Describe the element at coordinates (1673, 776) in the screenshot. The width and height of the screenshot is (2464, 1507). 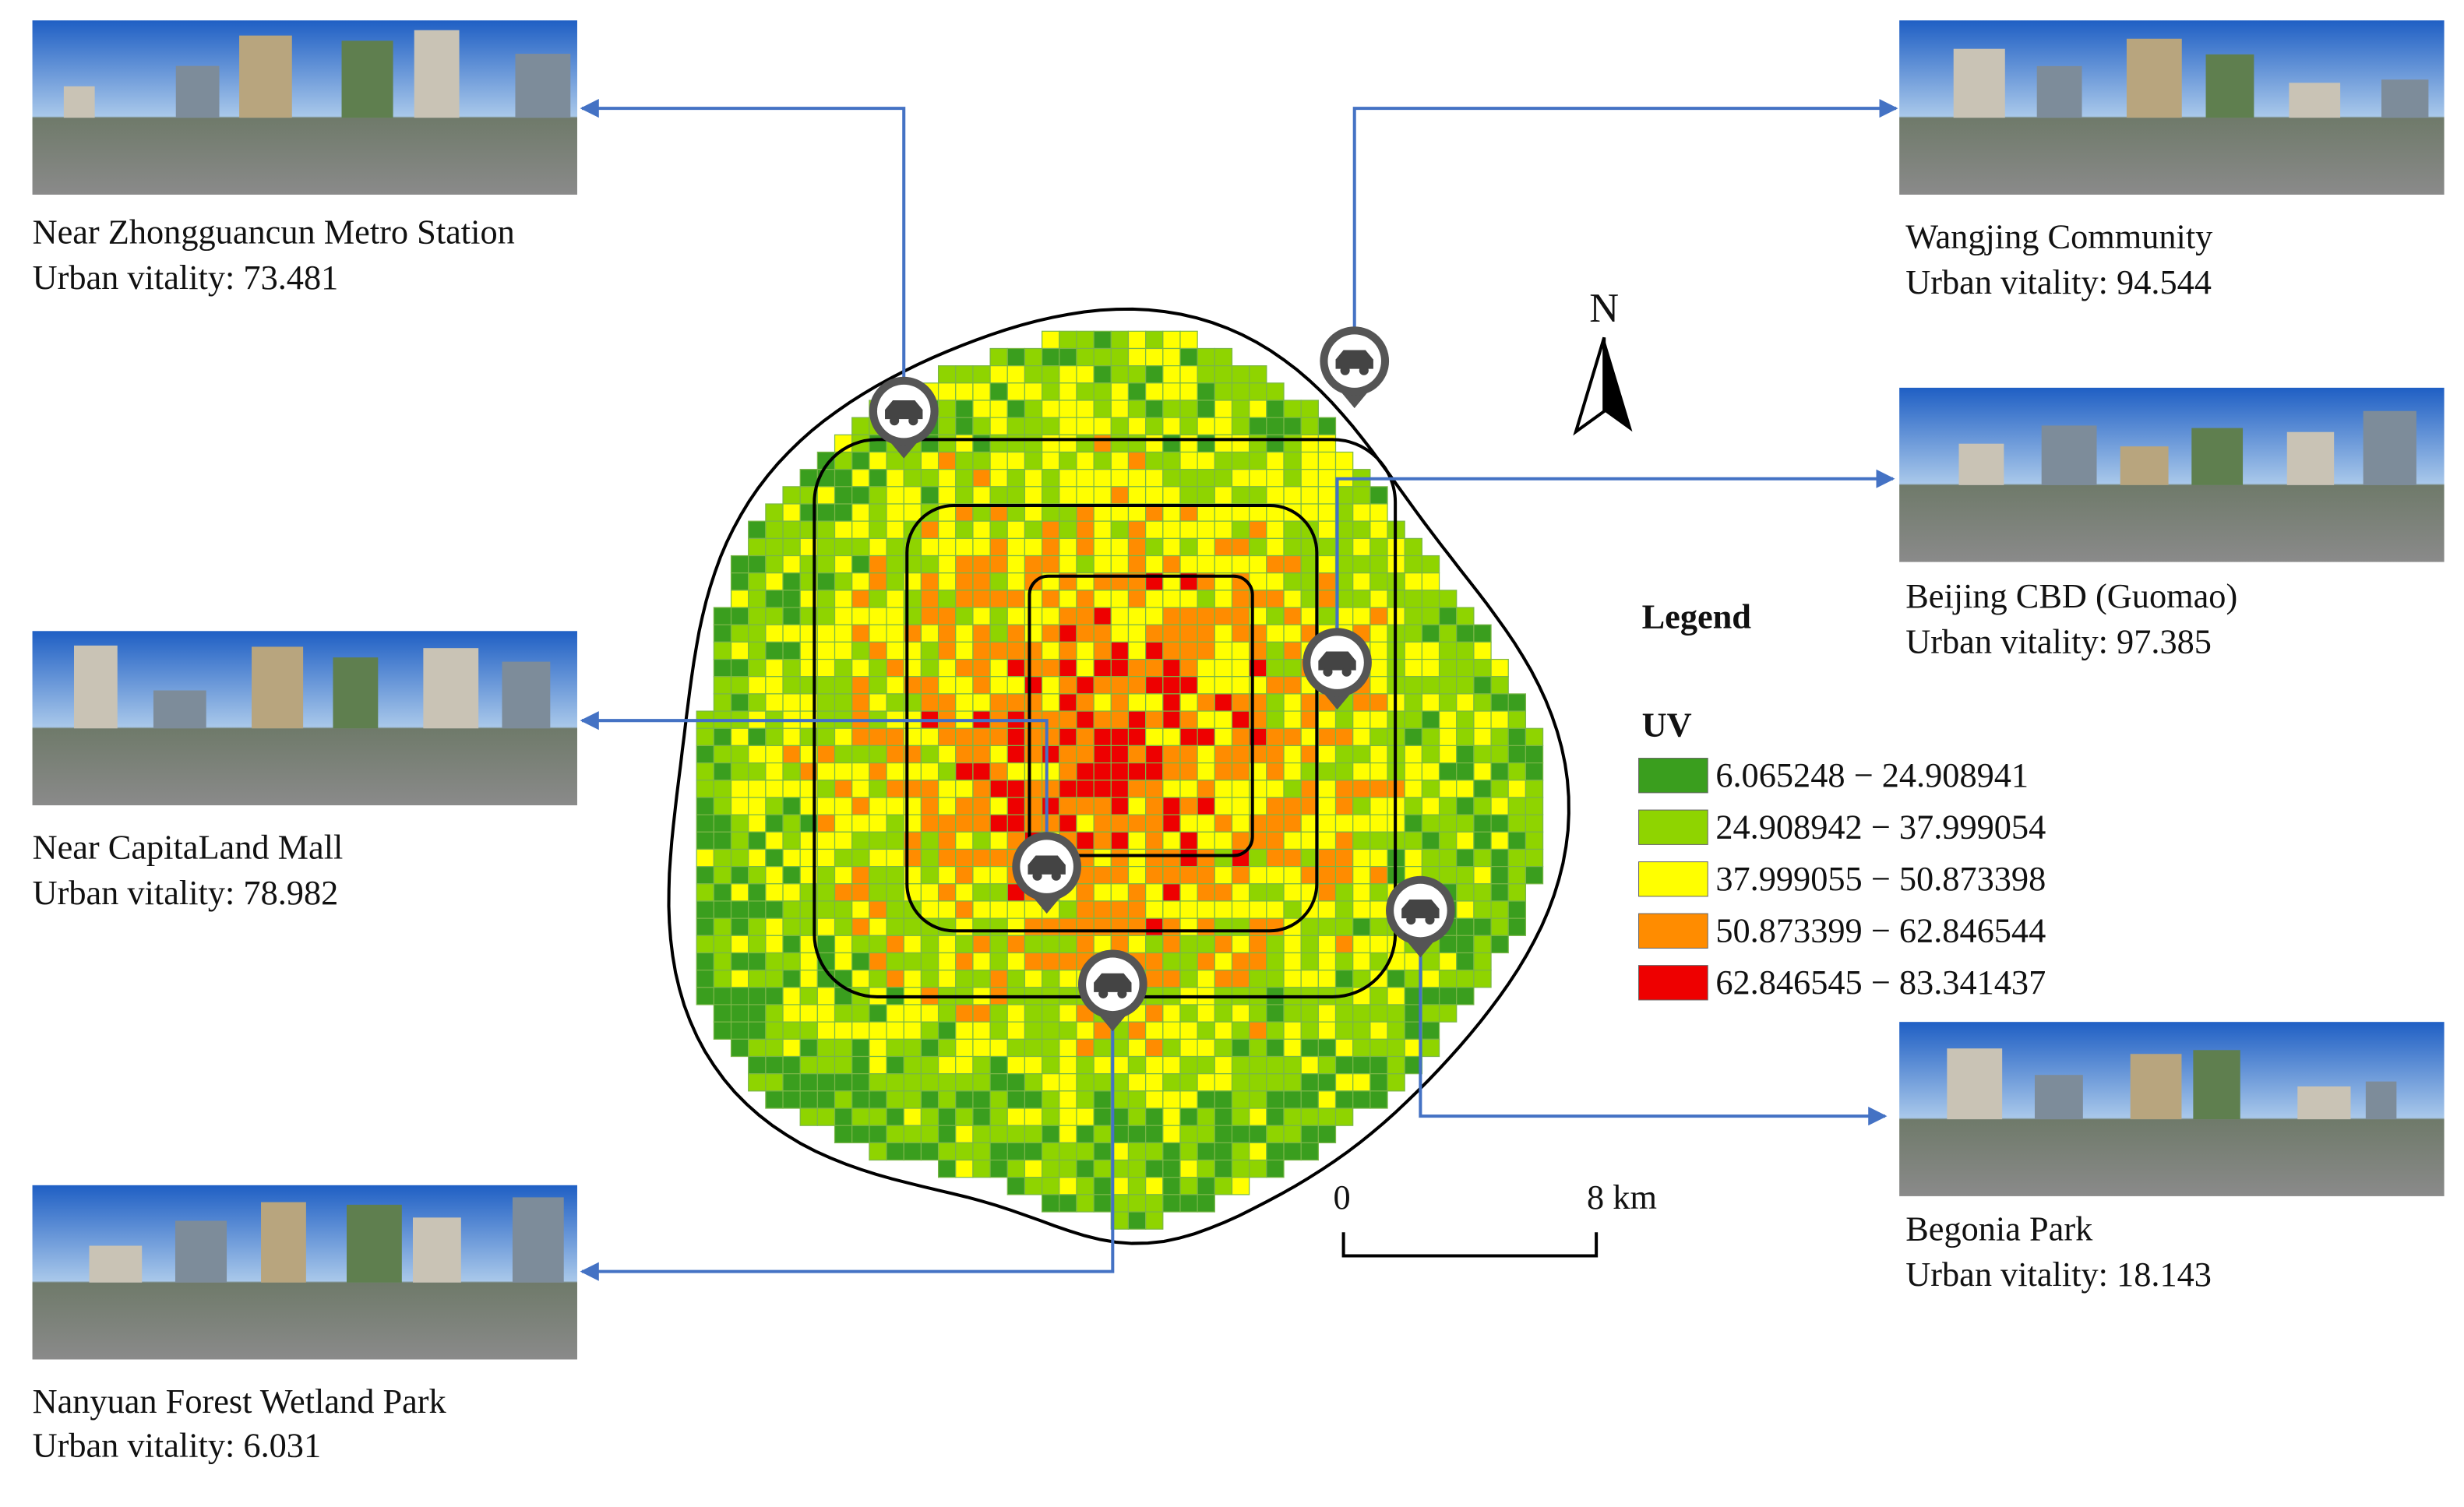
I see `legend-swatch` at that location.